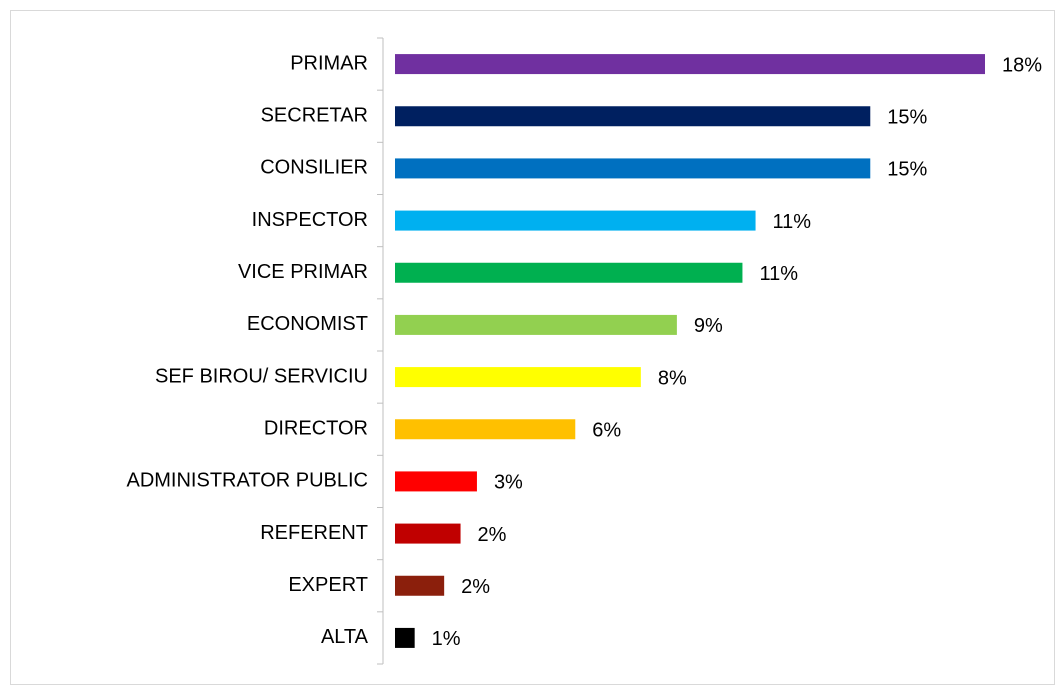 The height and width of the screenshot is (686, 1056). I want to click on category-label: INSPECTOR, so click(310, 220).